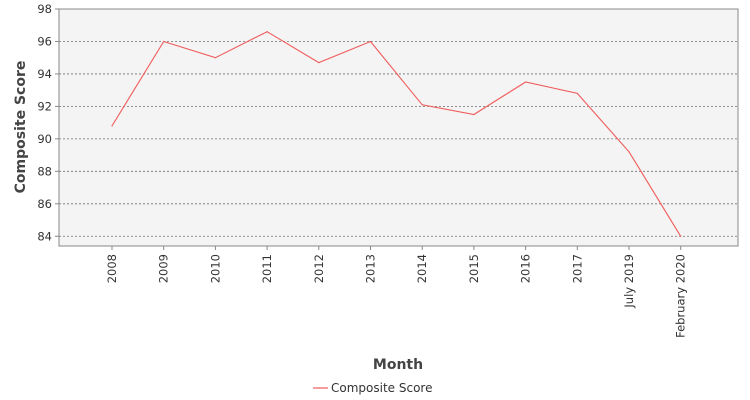  I want to click on x-tick-label: 2013, so click(371, 268).